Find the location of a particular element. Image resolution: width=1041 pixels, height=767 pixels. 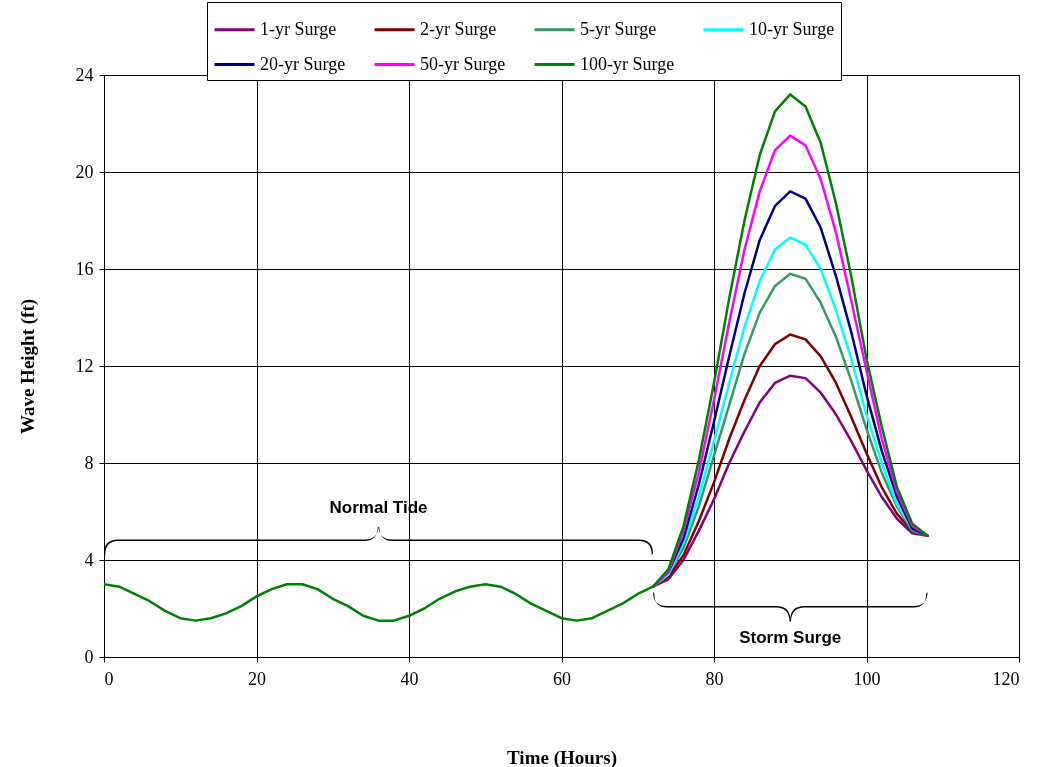

y-tick-label: 20 is located at coordinates (84, 171).